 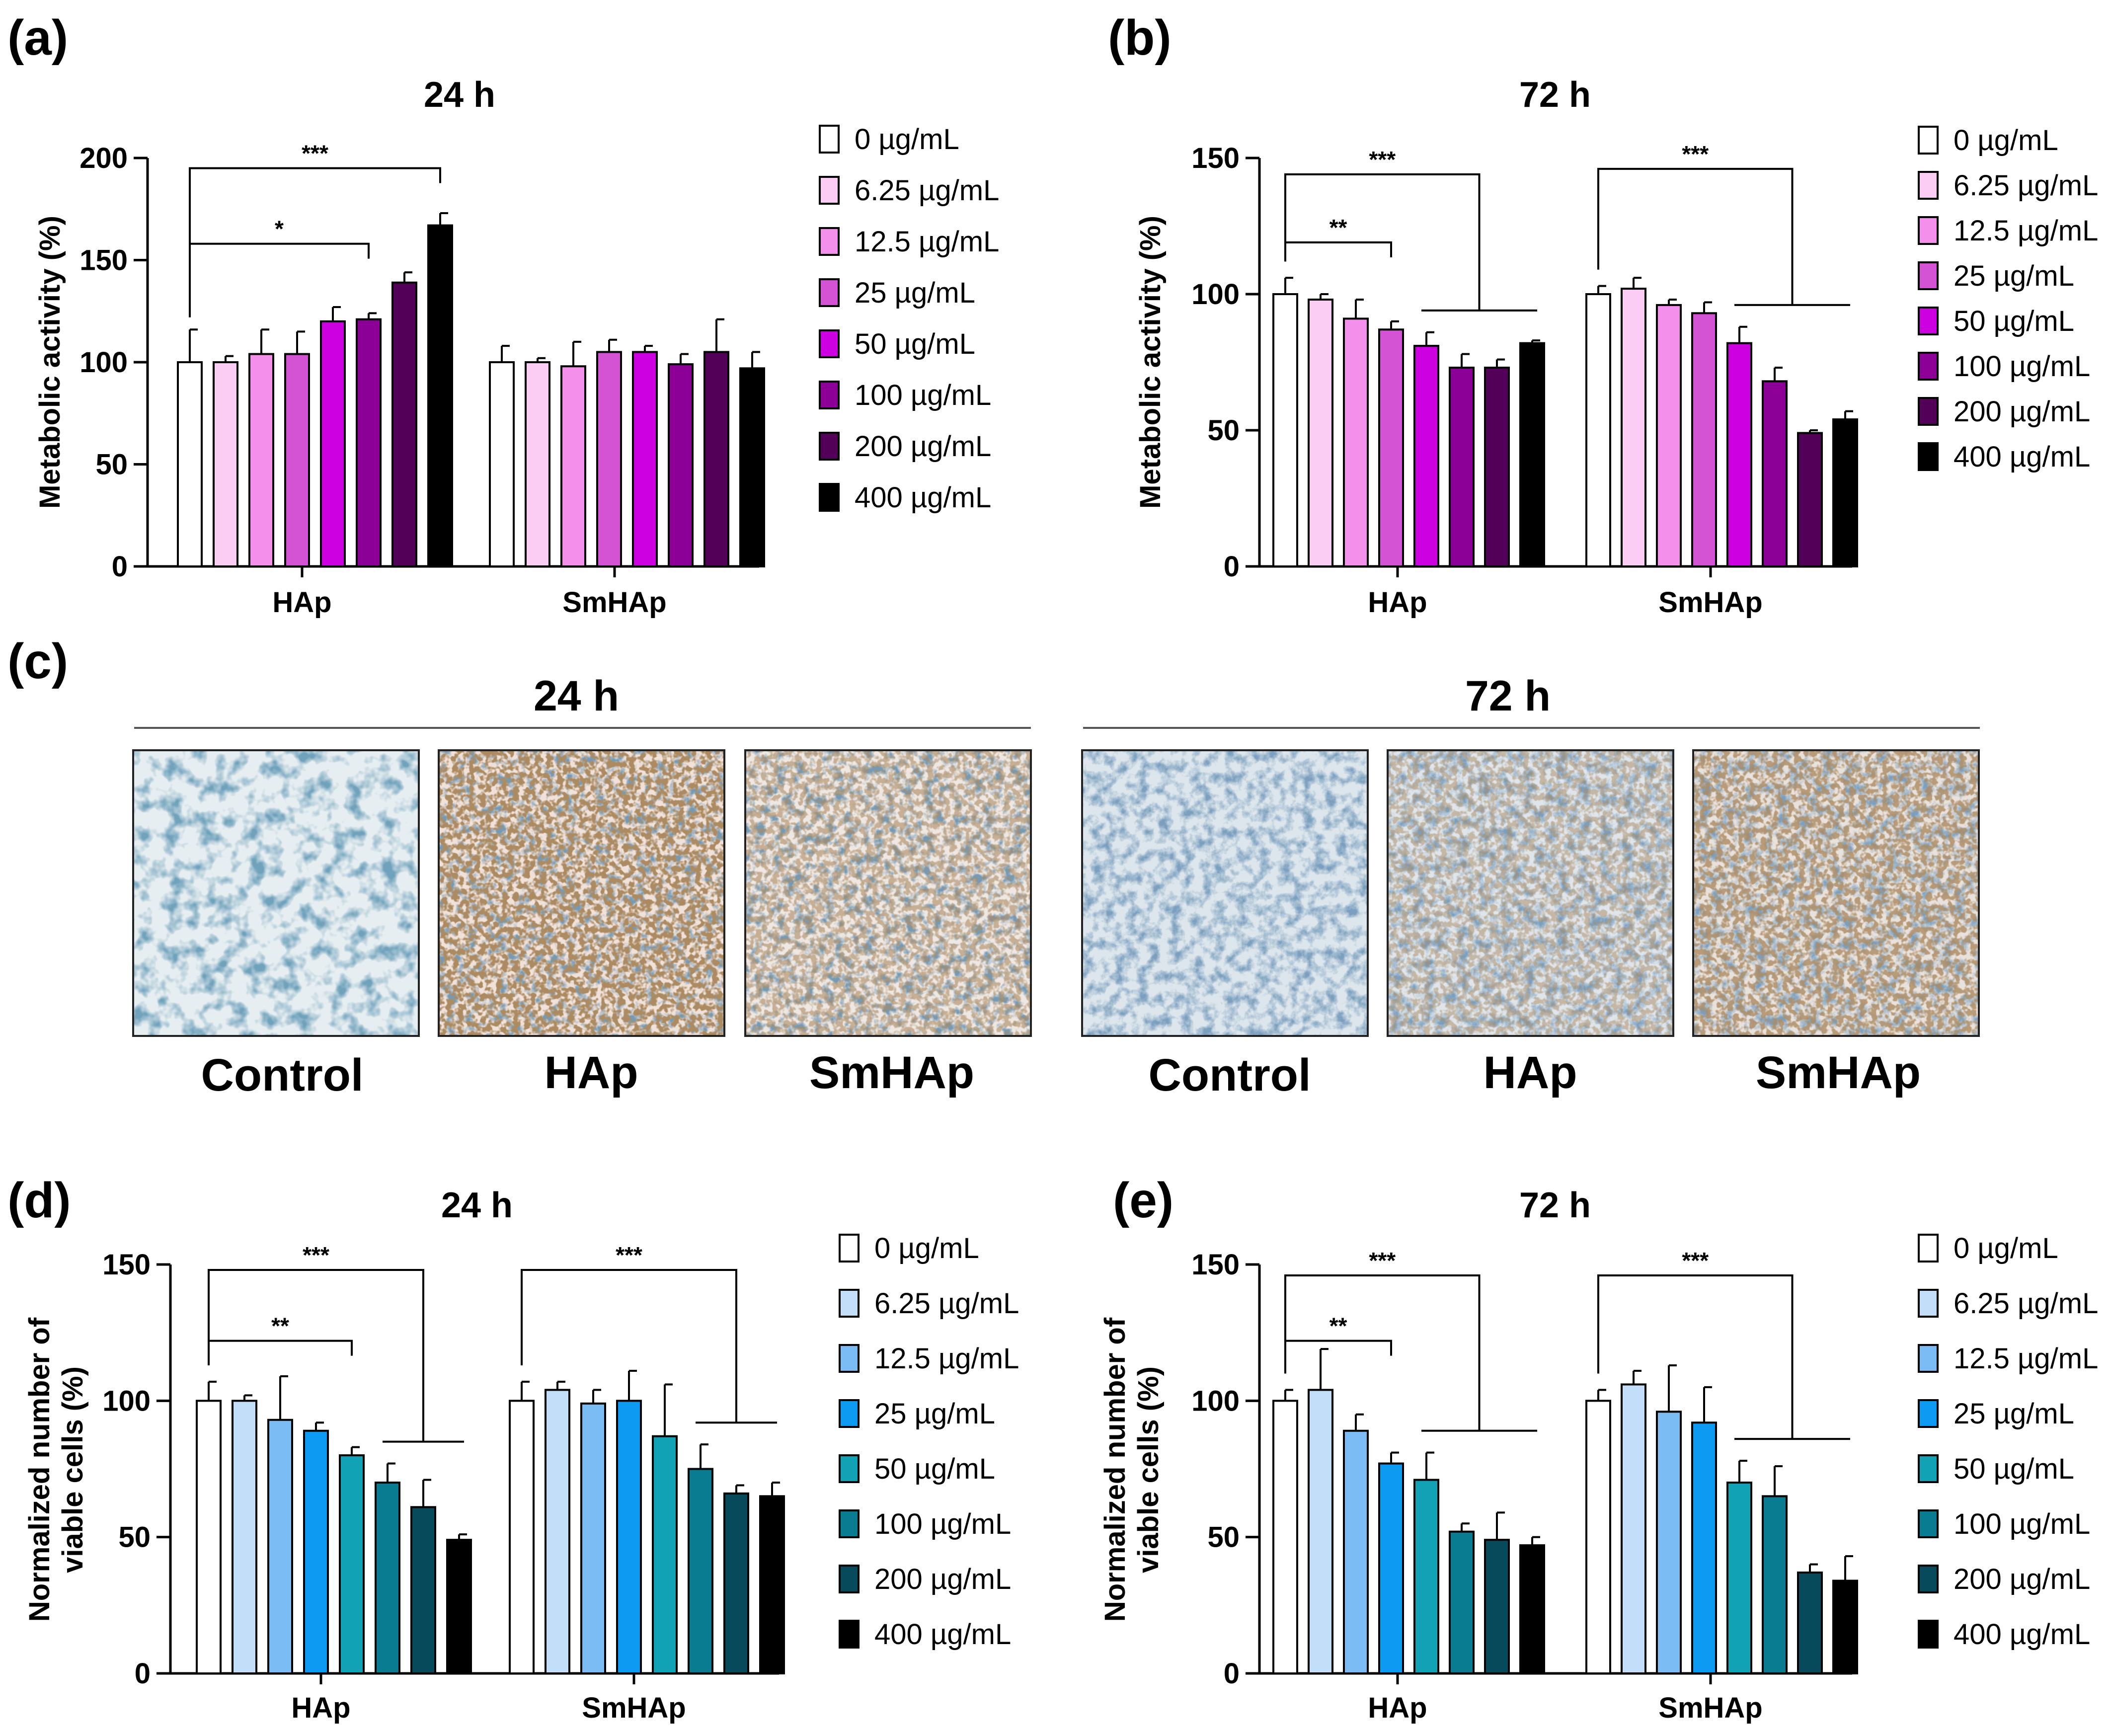 What do you see at coordinates (927, 242) in the screenshot?
I see `legend-label: 12.5 µg/mL` at bounding box center [927, 242].